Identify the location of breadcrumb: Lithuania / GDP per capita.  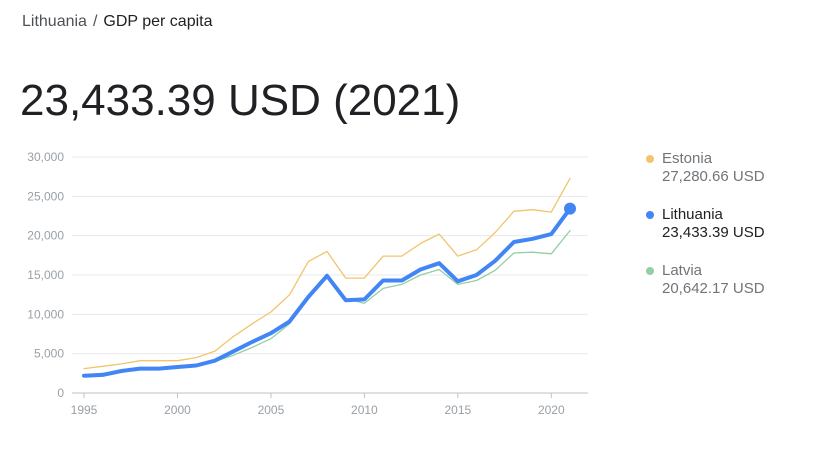
(117, 22).